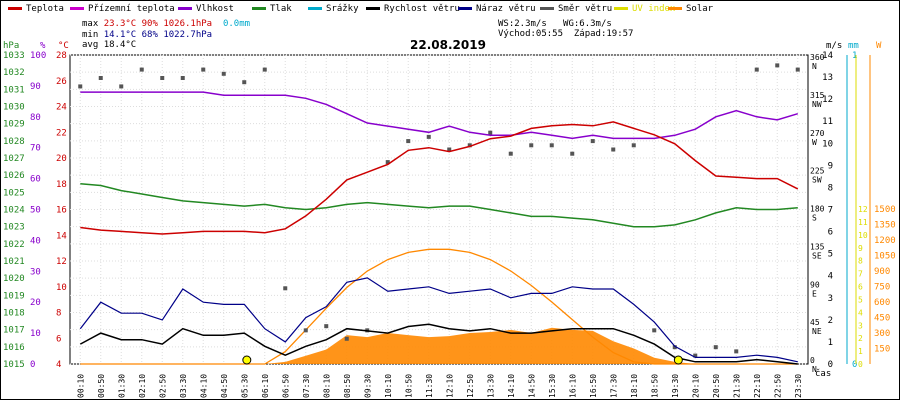 The width and height of the screenshot is (900, 400). Describe the element at coordinates (882, 303) in the screenshot. I see `tick-w-3: 600` at that location.